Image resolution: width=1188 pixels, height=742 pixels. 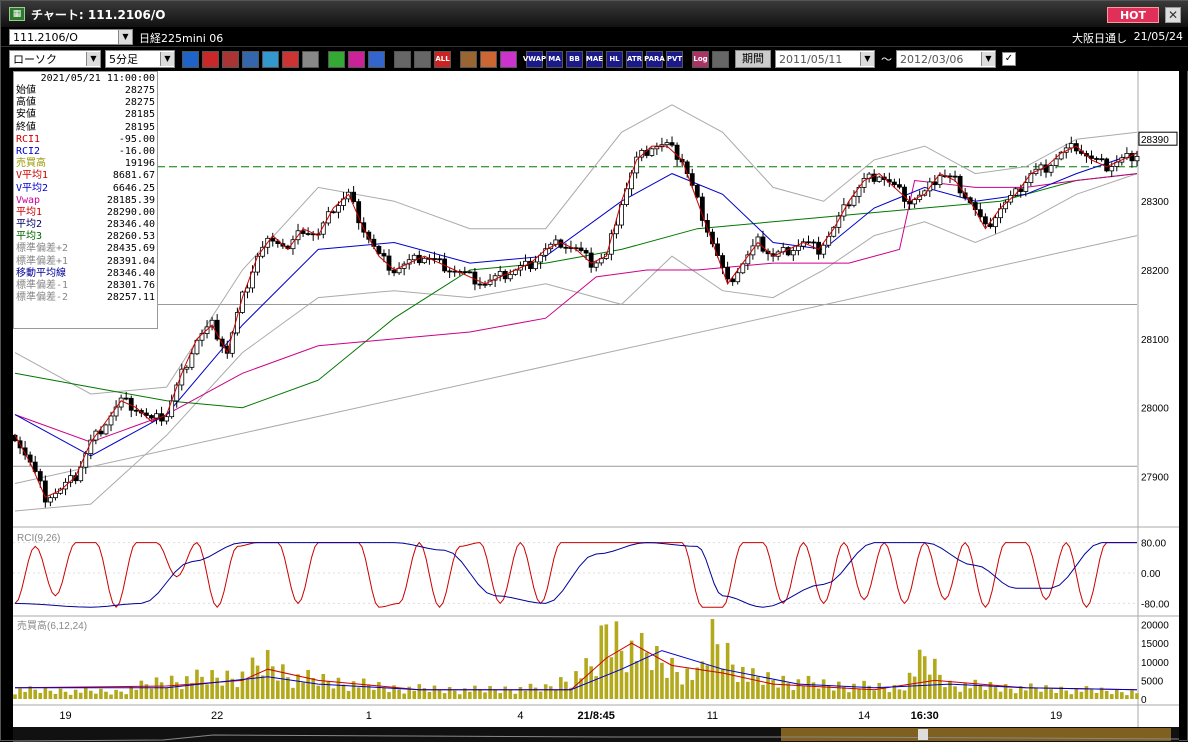 What do you see at coordinates (614, 59) in the screenshot?
I see `hl-icon: HL` at bounding box center [614, 59].